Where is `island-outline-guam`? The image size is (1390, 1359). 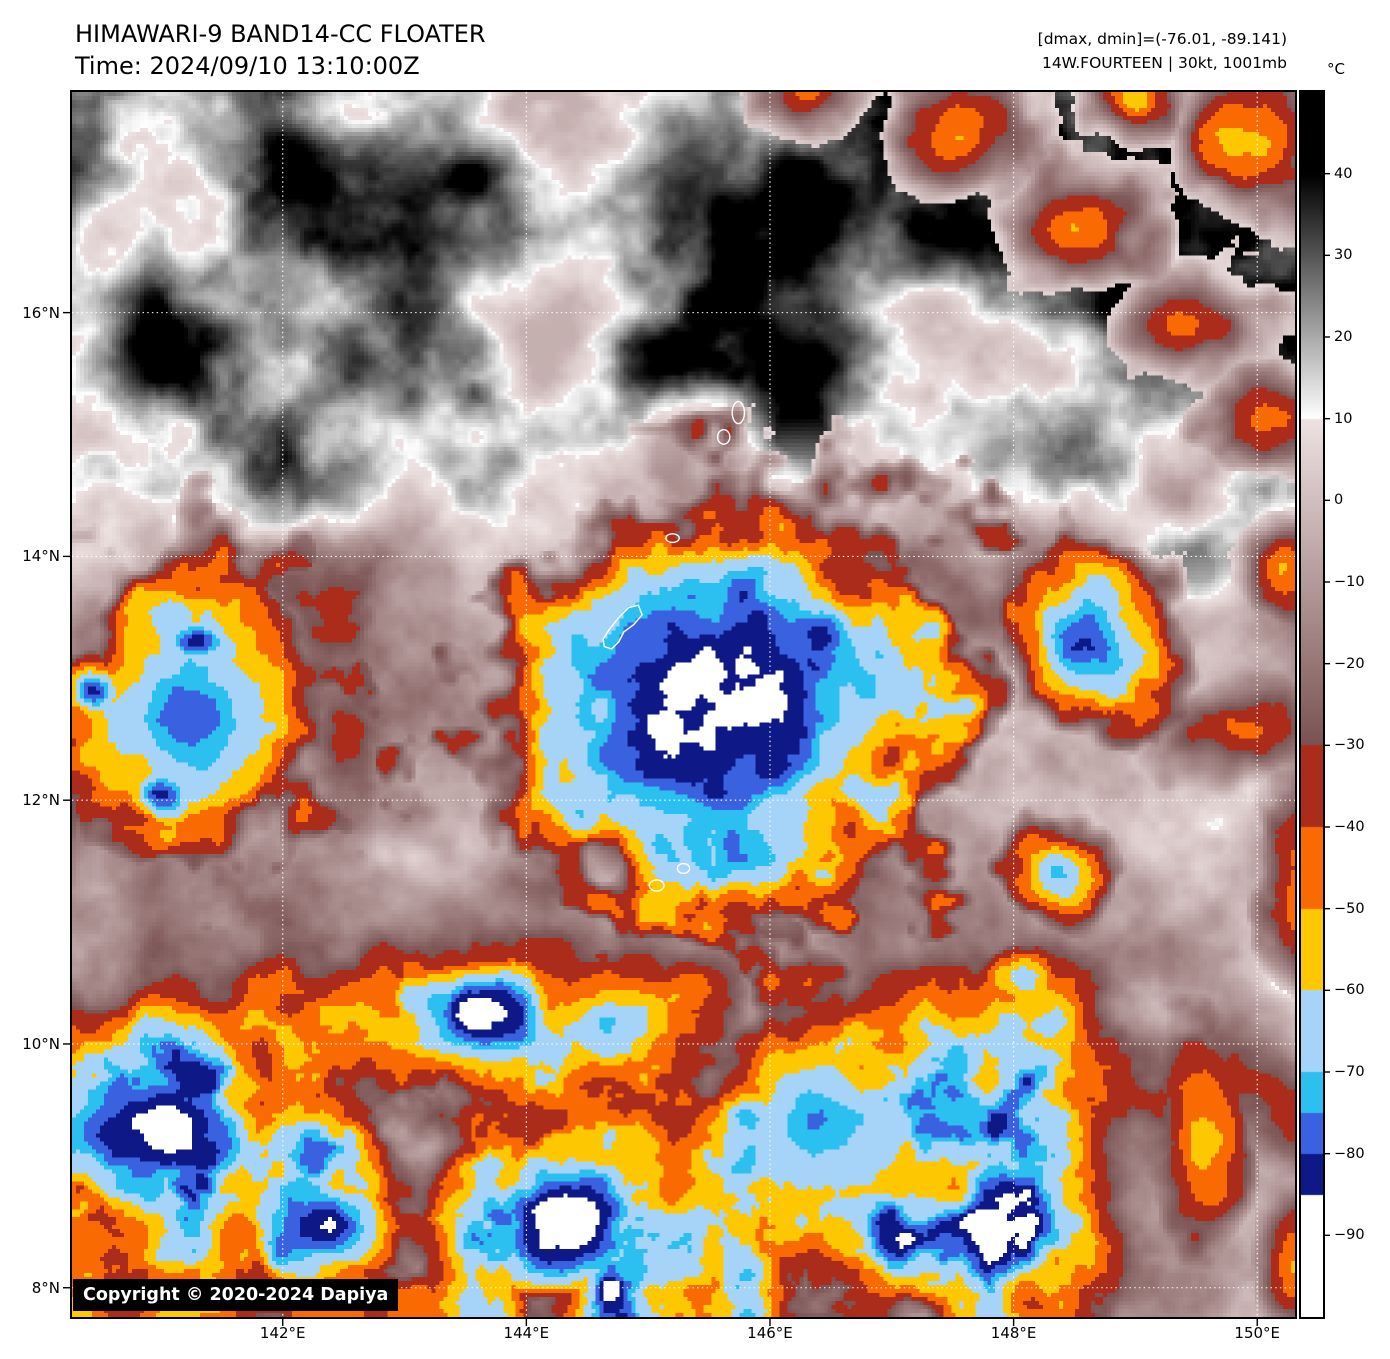
island-outline-guam is located at coordinates (622, 627).